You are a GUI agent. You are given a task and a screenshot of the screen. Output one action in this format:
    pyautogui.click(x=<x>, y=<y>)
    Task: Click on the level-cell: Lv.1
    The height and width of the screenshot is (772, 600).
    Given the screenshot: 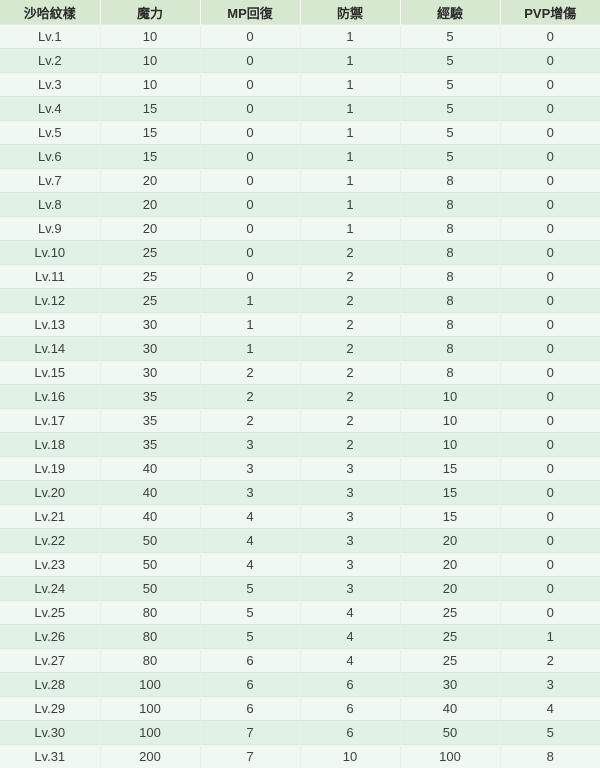 What is the action you would take?
    pyautogui.click(x=49, y=36)
    